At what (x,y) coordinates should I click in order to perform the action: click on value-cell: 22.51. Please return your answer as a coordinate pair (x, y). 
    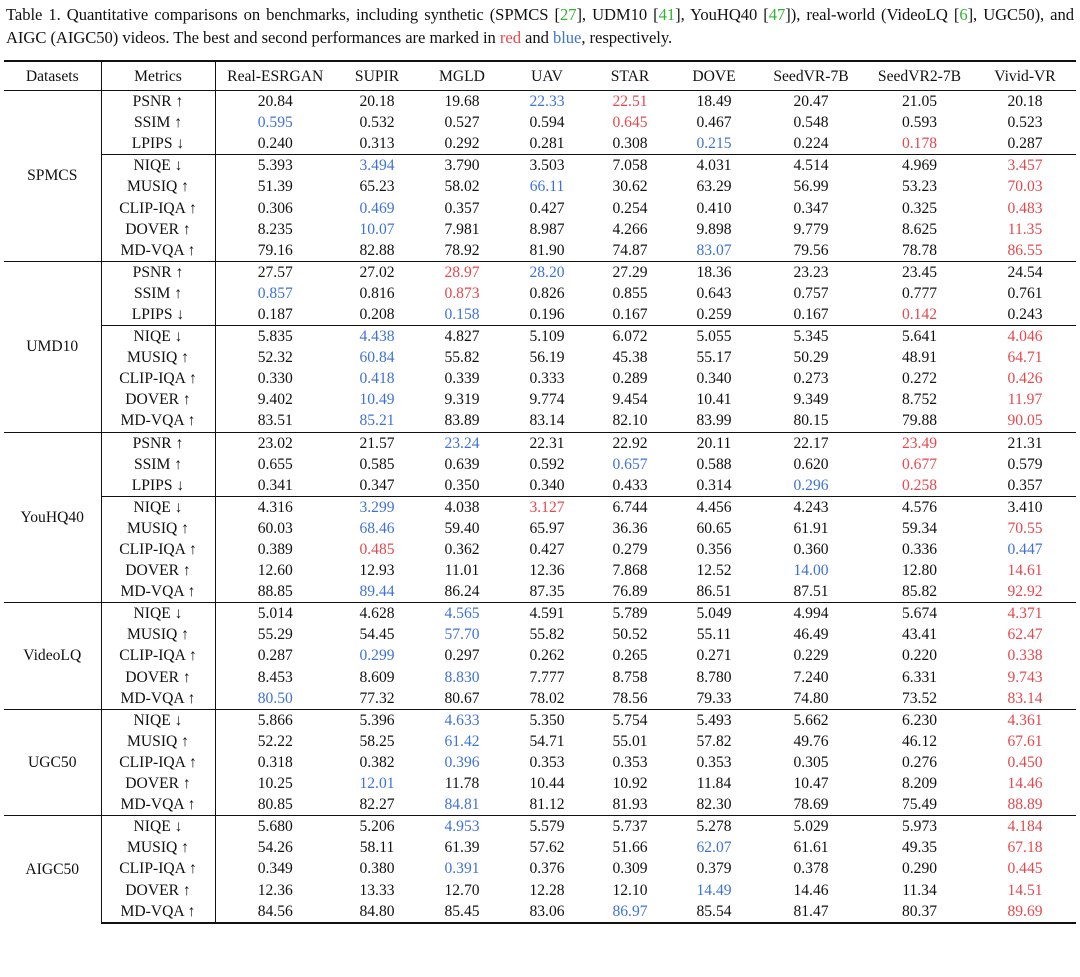
    Looking at the image, I should click on (630, 101).